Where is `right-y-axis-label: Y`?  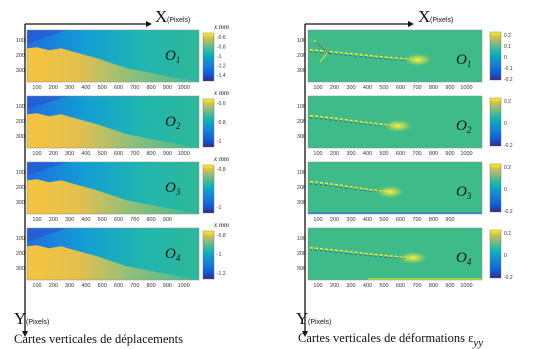
right-y-axis-label: Y is located at coordinates (302, 318).